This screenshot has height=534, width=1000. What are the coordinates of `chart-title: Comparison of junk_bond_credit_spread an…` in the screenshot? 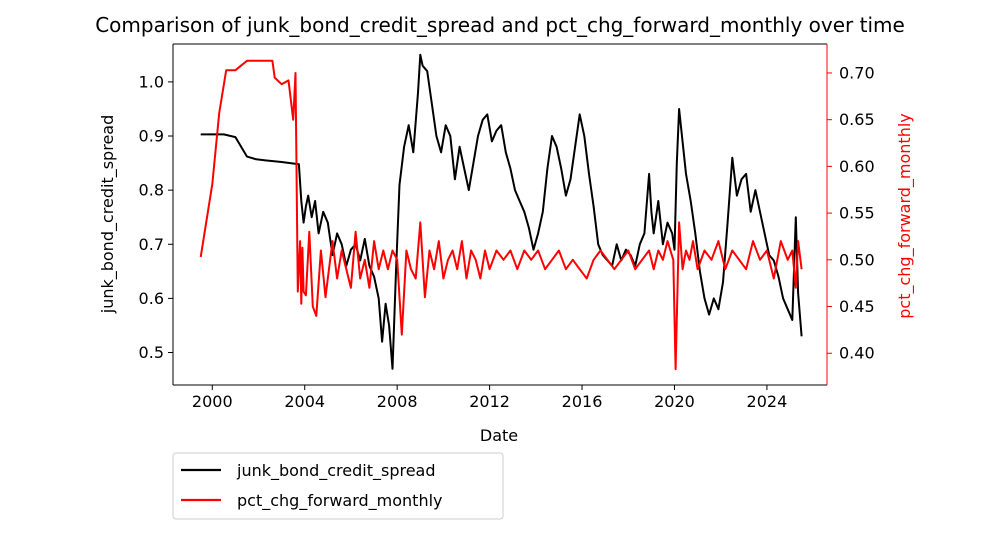 It's located at (500, 25).